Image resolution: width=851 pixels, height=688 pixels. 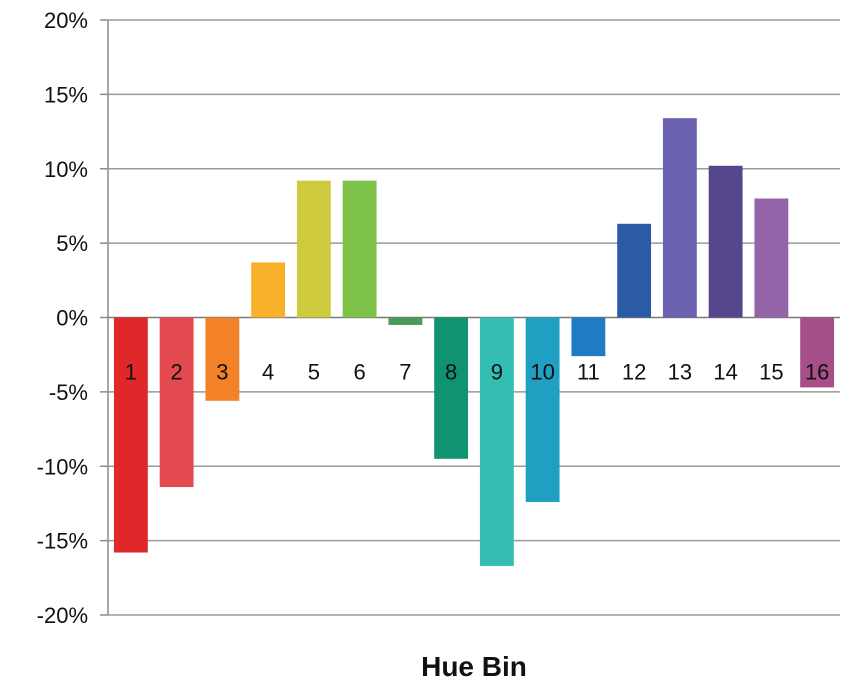 What do you see at coordinates (771, 372) in the screenshot?
I see `category-label-15: 15` at bounding box center [771, 372].